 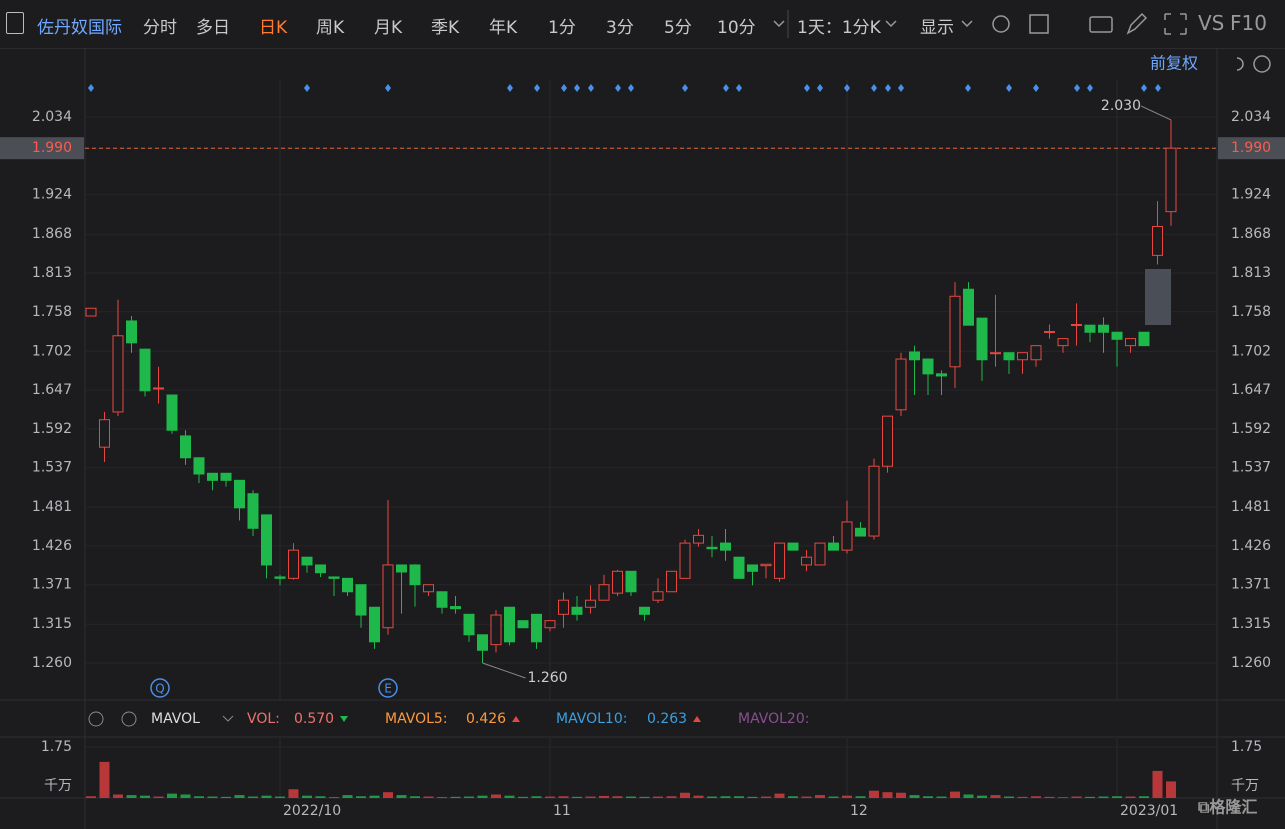 What do you see at coordinates (1039, 24) in the screenshot?
I see `shape-icon` at bounding box center [1039, 24].